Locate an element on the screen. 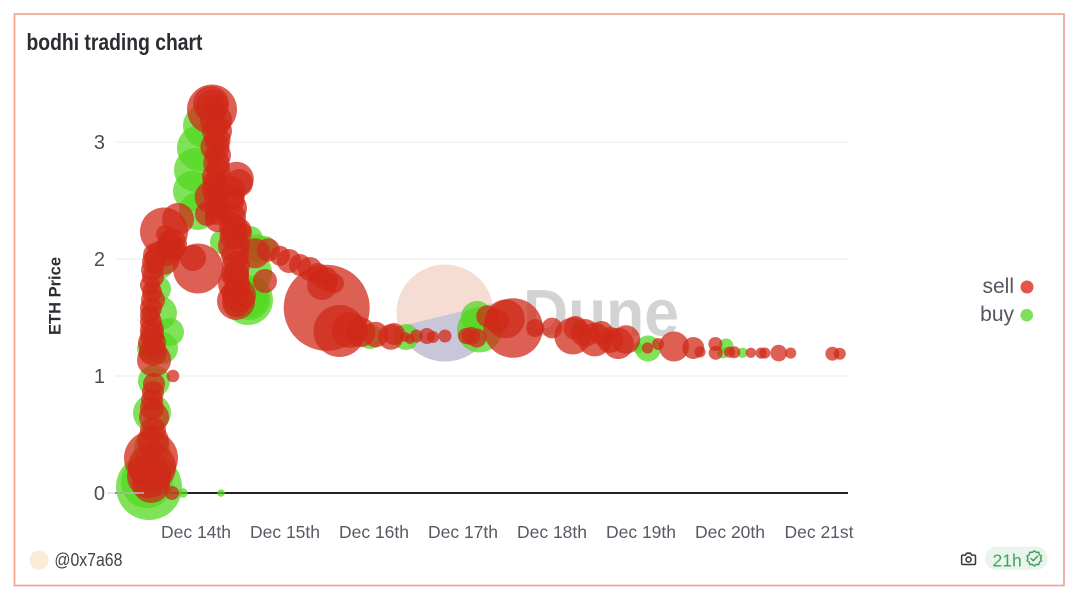 This screenshot has width=1080, height=606. svg-text: sell is located at coordinates (998, 286).